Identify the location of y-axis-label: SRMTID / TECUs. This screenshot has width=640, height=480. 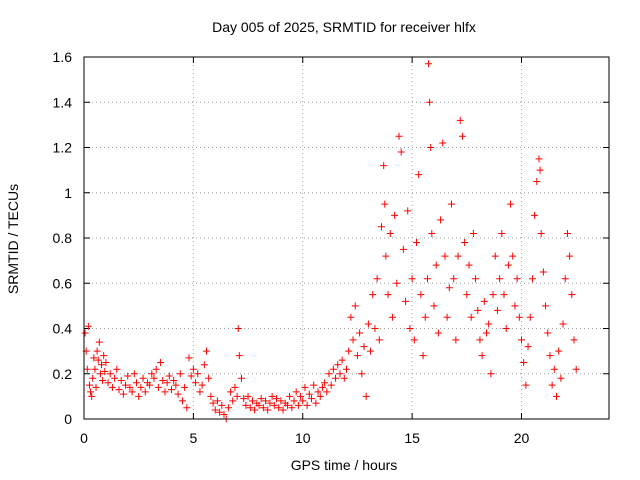
(13, 239).